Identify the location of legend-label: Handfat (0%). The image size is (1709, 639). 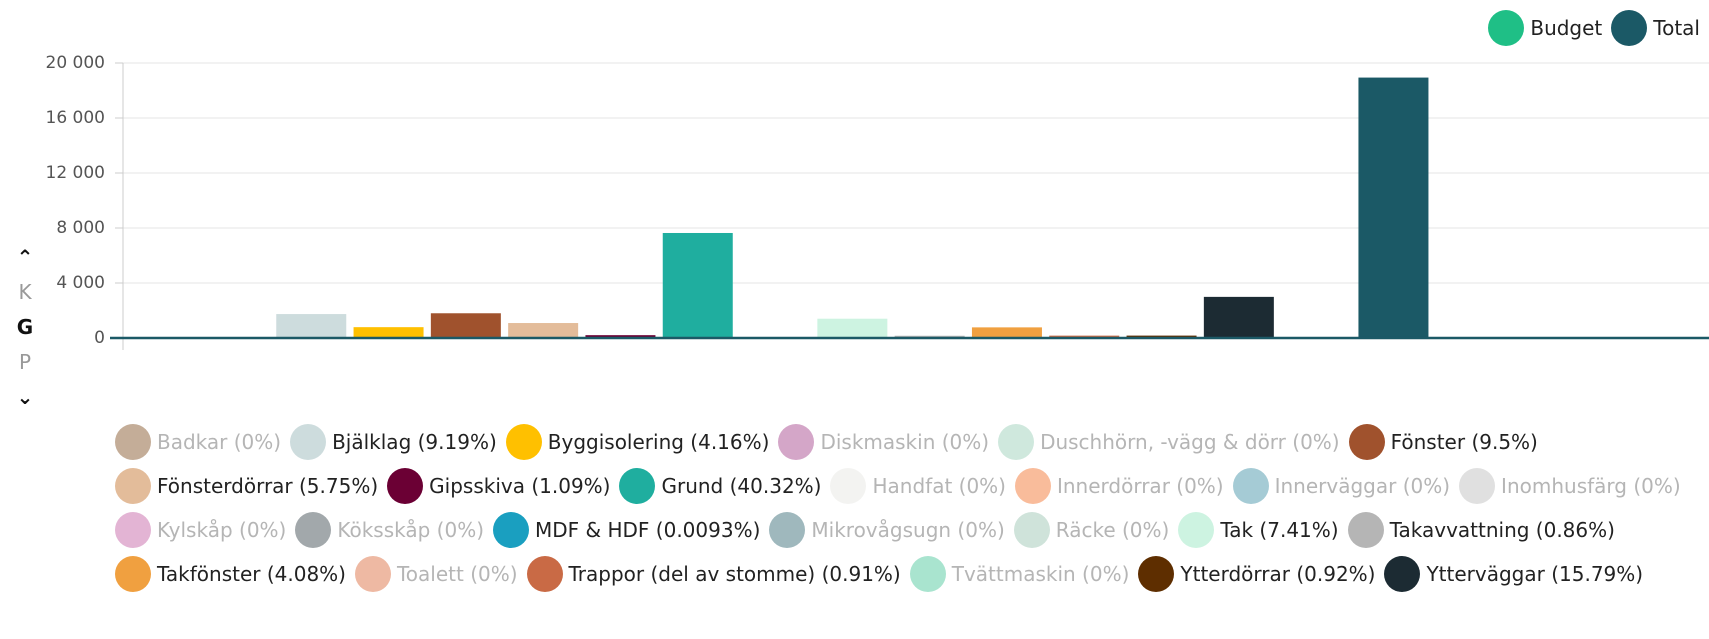
(939, 486).